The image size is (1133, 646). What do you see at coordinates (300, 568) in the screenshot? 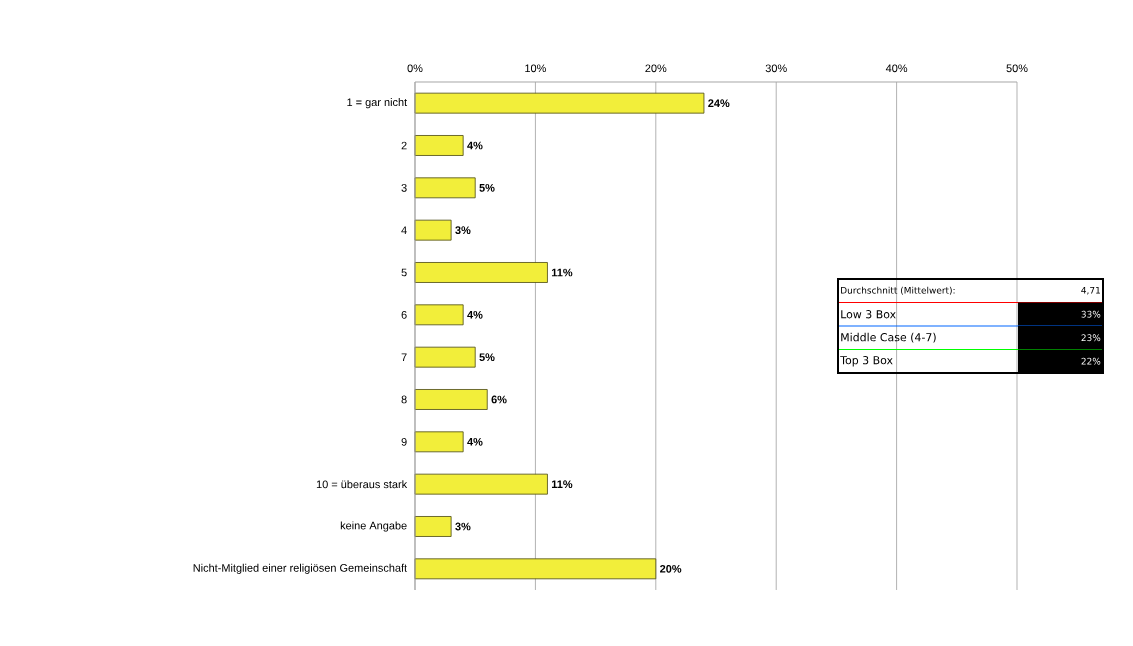
I see `y-tick-label: Nicht-Mitglied einer religiösen Gemeinschaft` at bounding box center [300, 568].